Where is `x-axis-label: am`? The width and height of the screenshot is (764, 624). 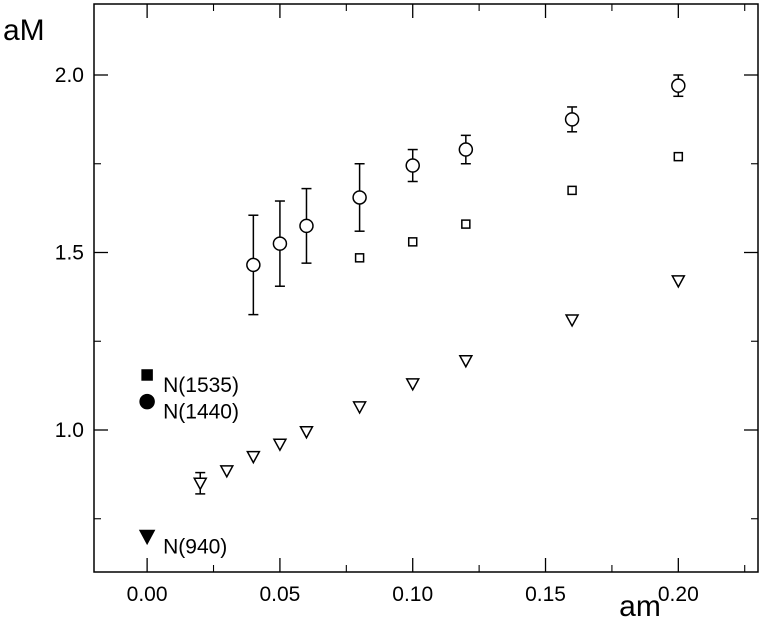
x-axis-label: am is located at coordinates (640, 606).